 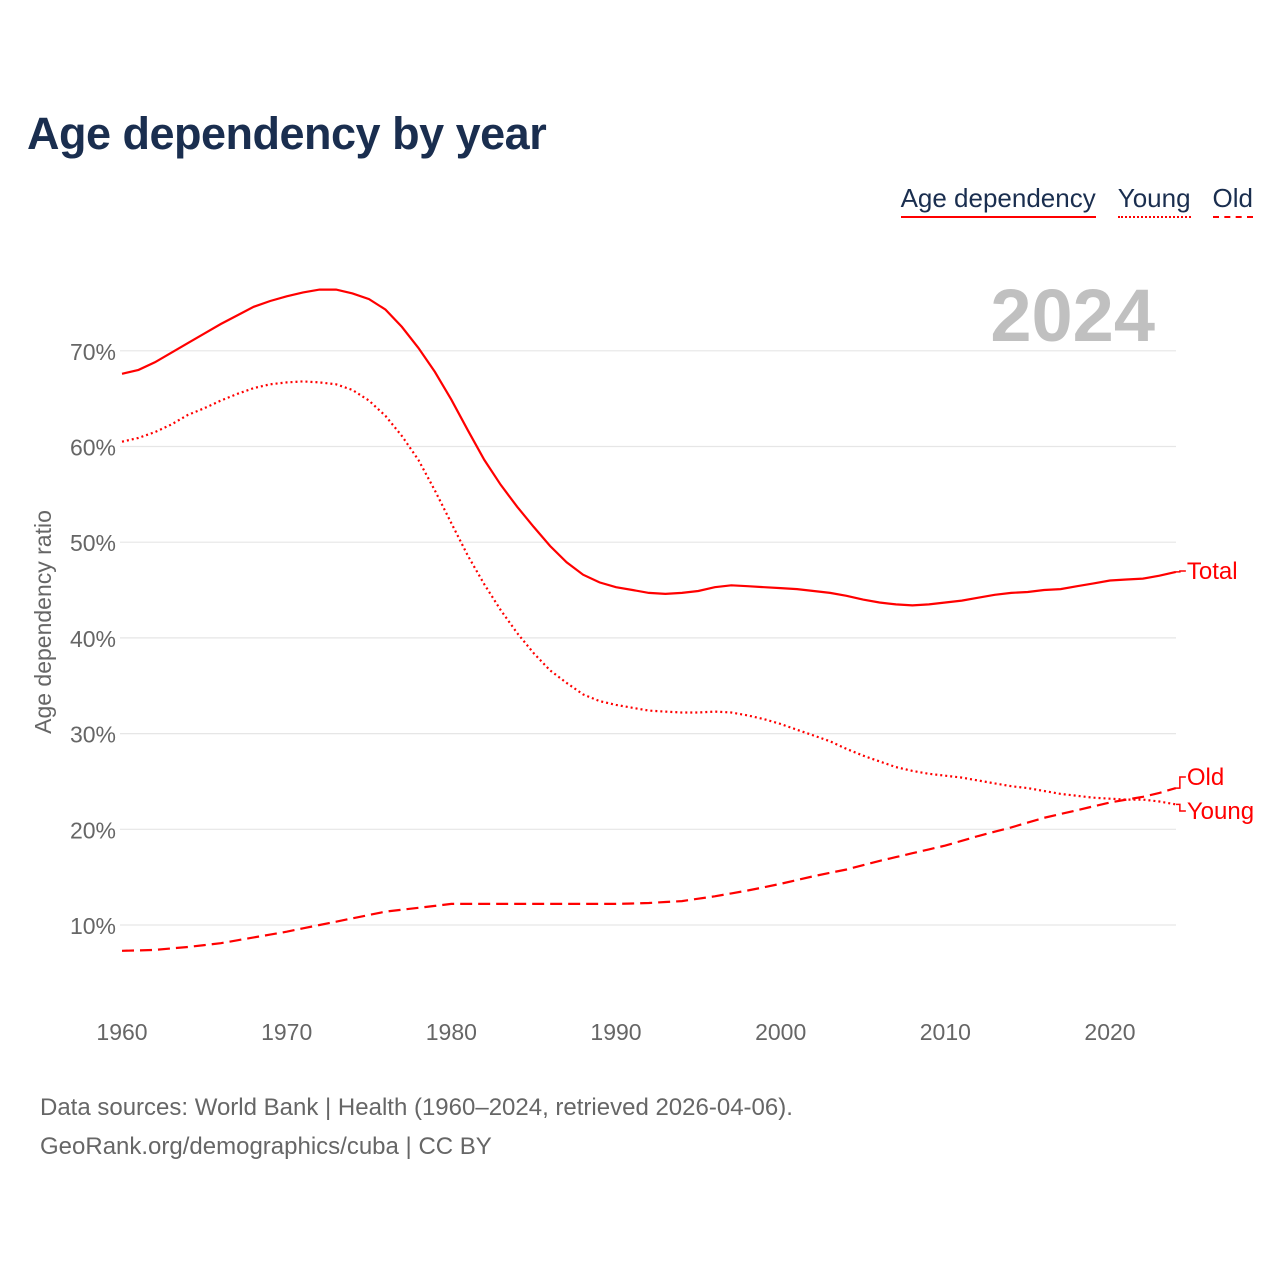 What do you see at coordinates (615, 1032) in the screenshot?
I see `x-tick-label: 1990` at bounding box center [615, 1032].